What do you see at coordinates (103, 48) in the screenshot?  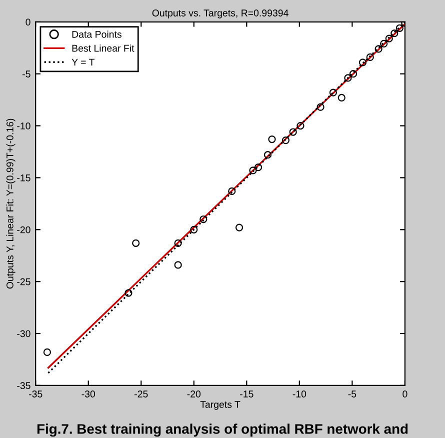 I see `legend-label: Best Linear Fit` at bounding box center [103, 48].